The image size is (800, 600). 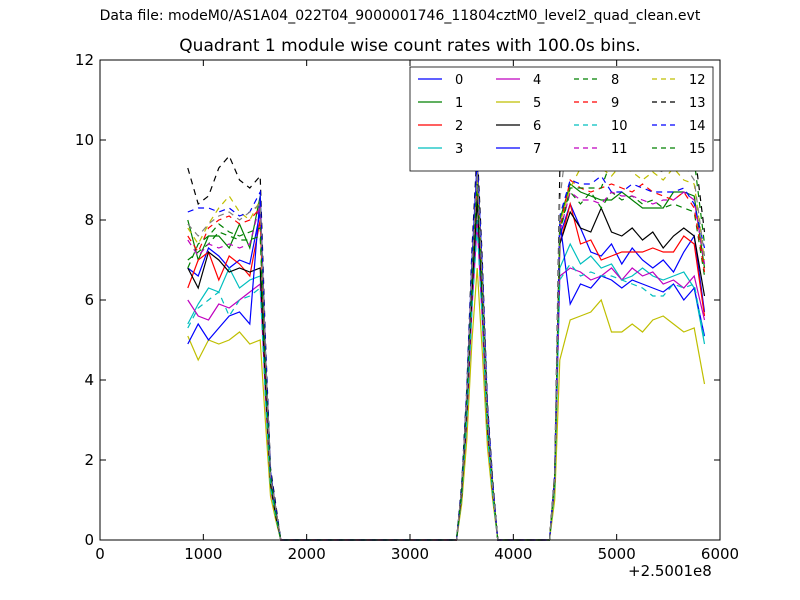 What do you see at coordinates (513, 554) in the screenshot?
I see `x-tick-label: 4000` at bounding box center [513, 554].